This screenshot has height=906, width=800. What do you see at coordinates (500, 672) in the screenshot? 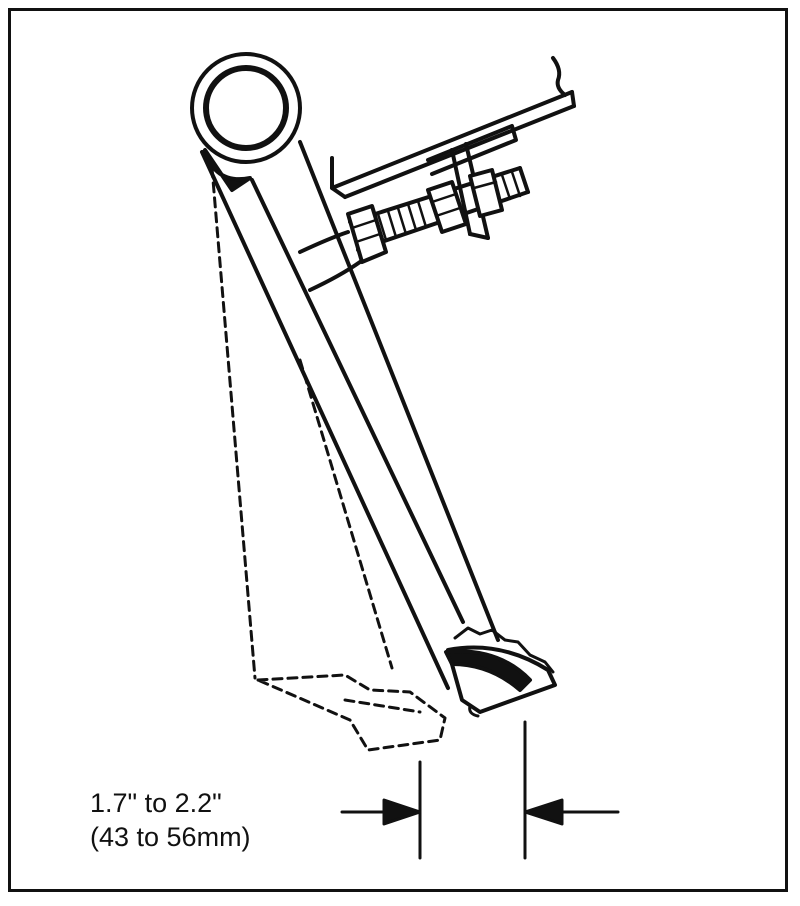
I see `pedal-pad` at bounding box center [500, 672].